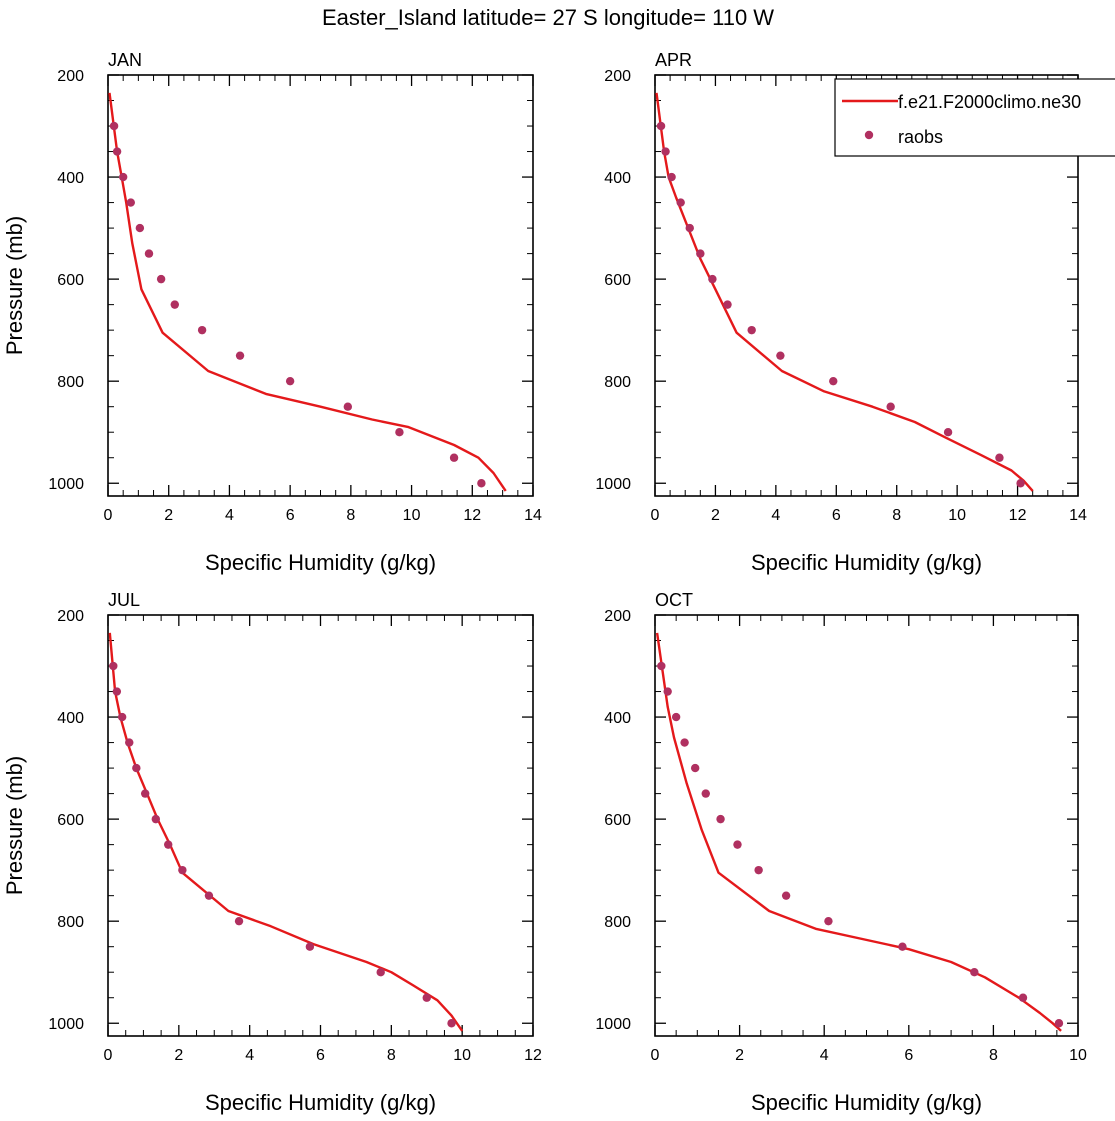 This screenshot has height=1121, width=1115. I want to click on panel-label: OCT, so click(674, 600).